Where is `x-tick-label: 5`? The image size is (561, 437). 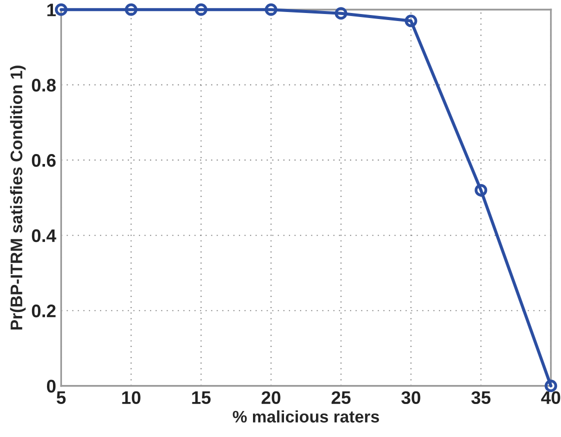 x-tick-label: 5 is located at coordinates (61, 397).